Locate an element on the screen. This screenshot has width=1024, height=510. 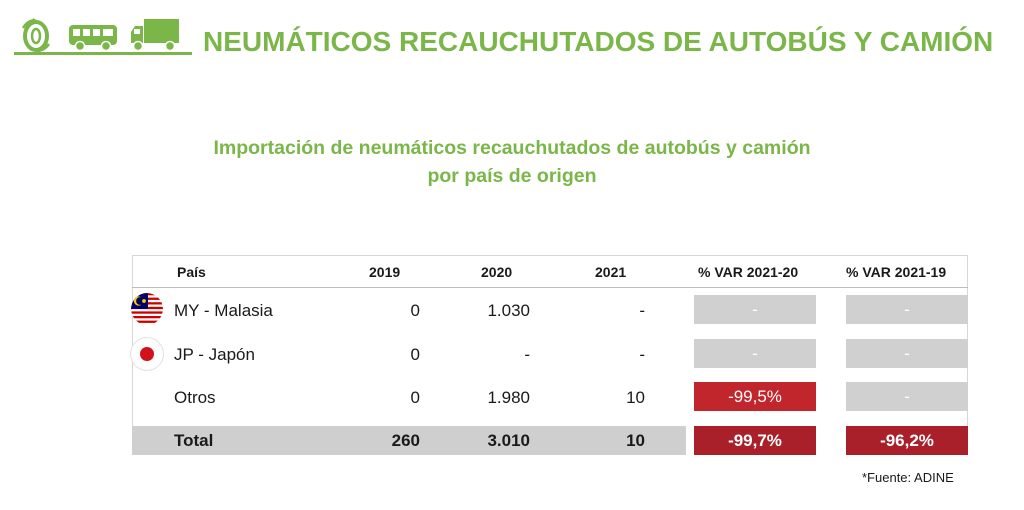
japan-flag-icon is located at coordinates (147, 354).